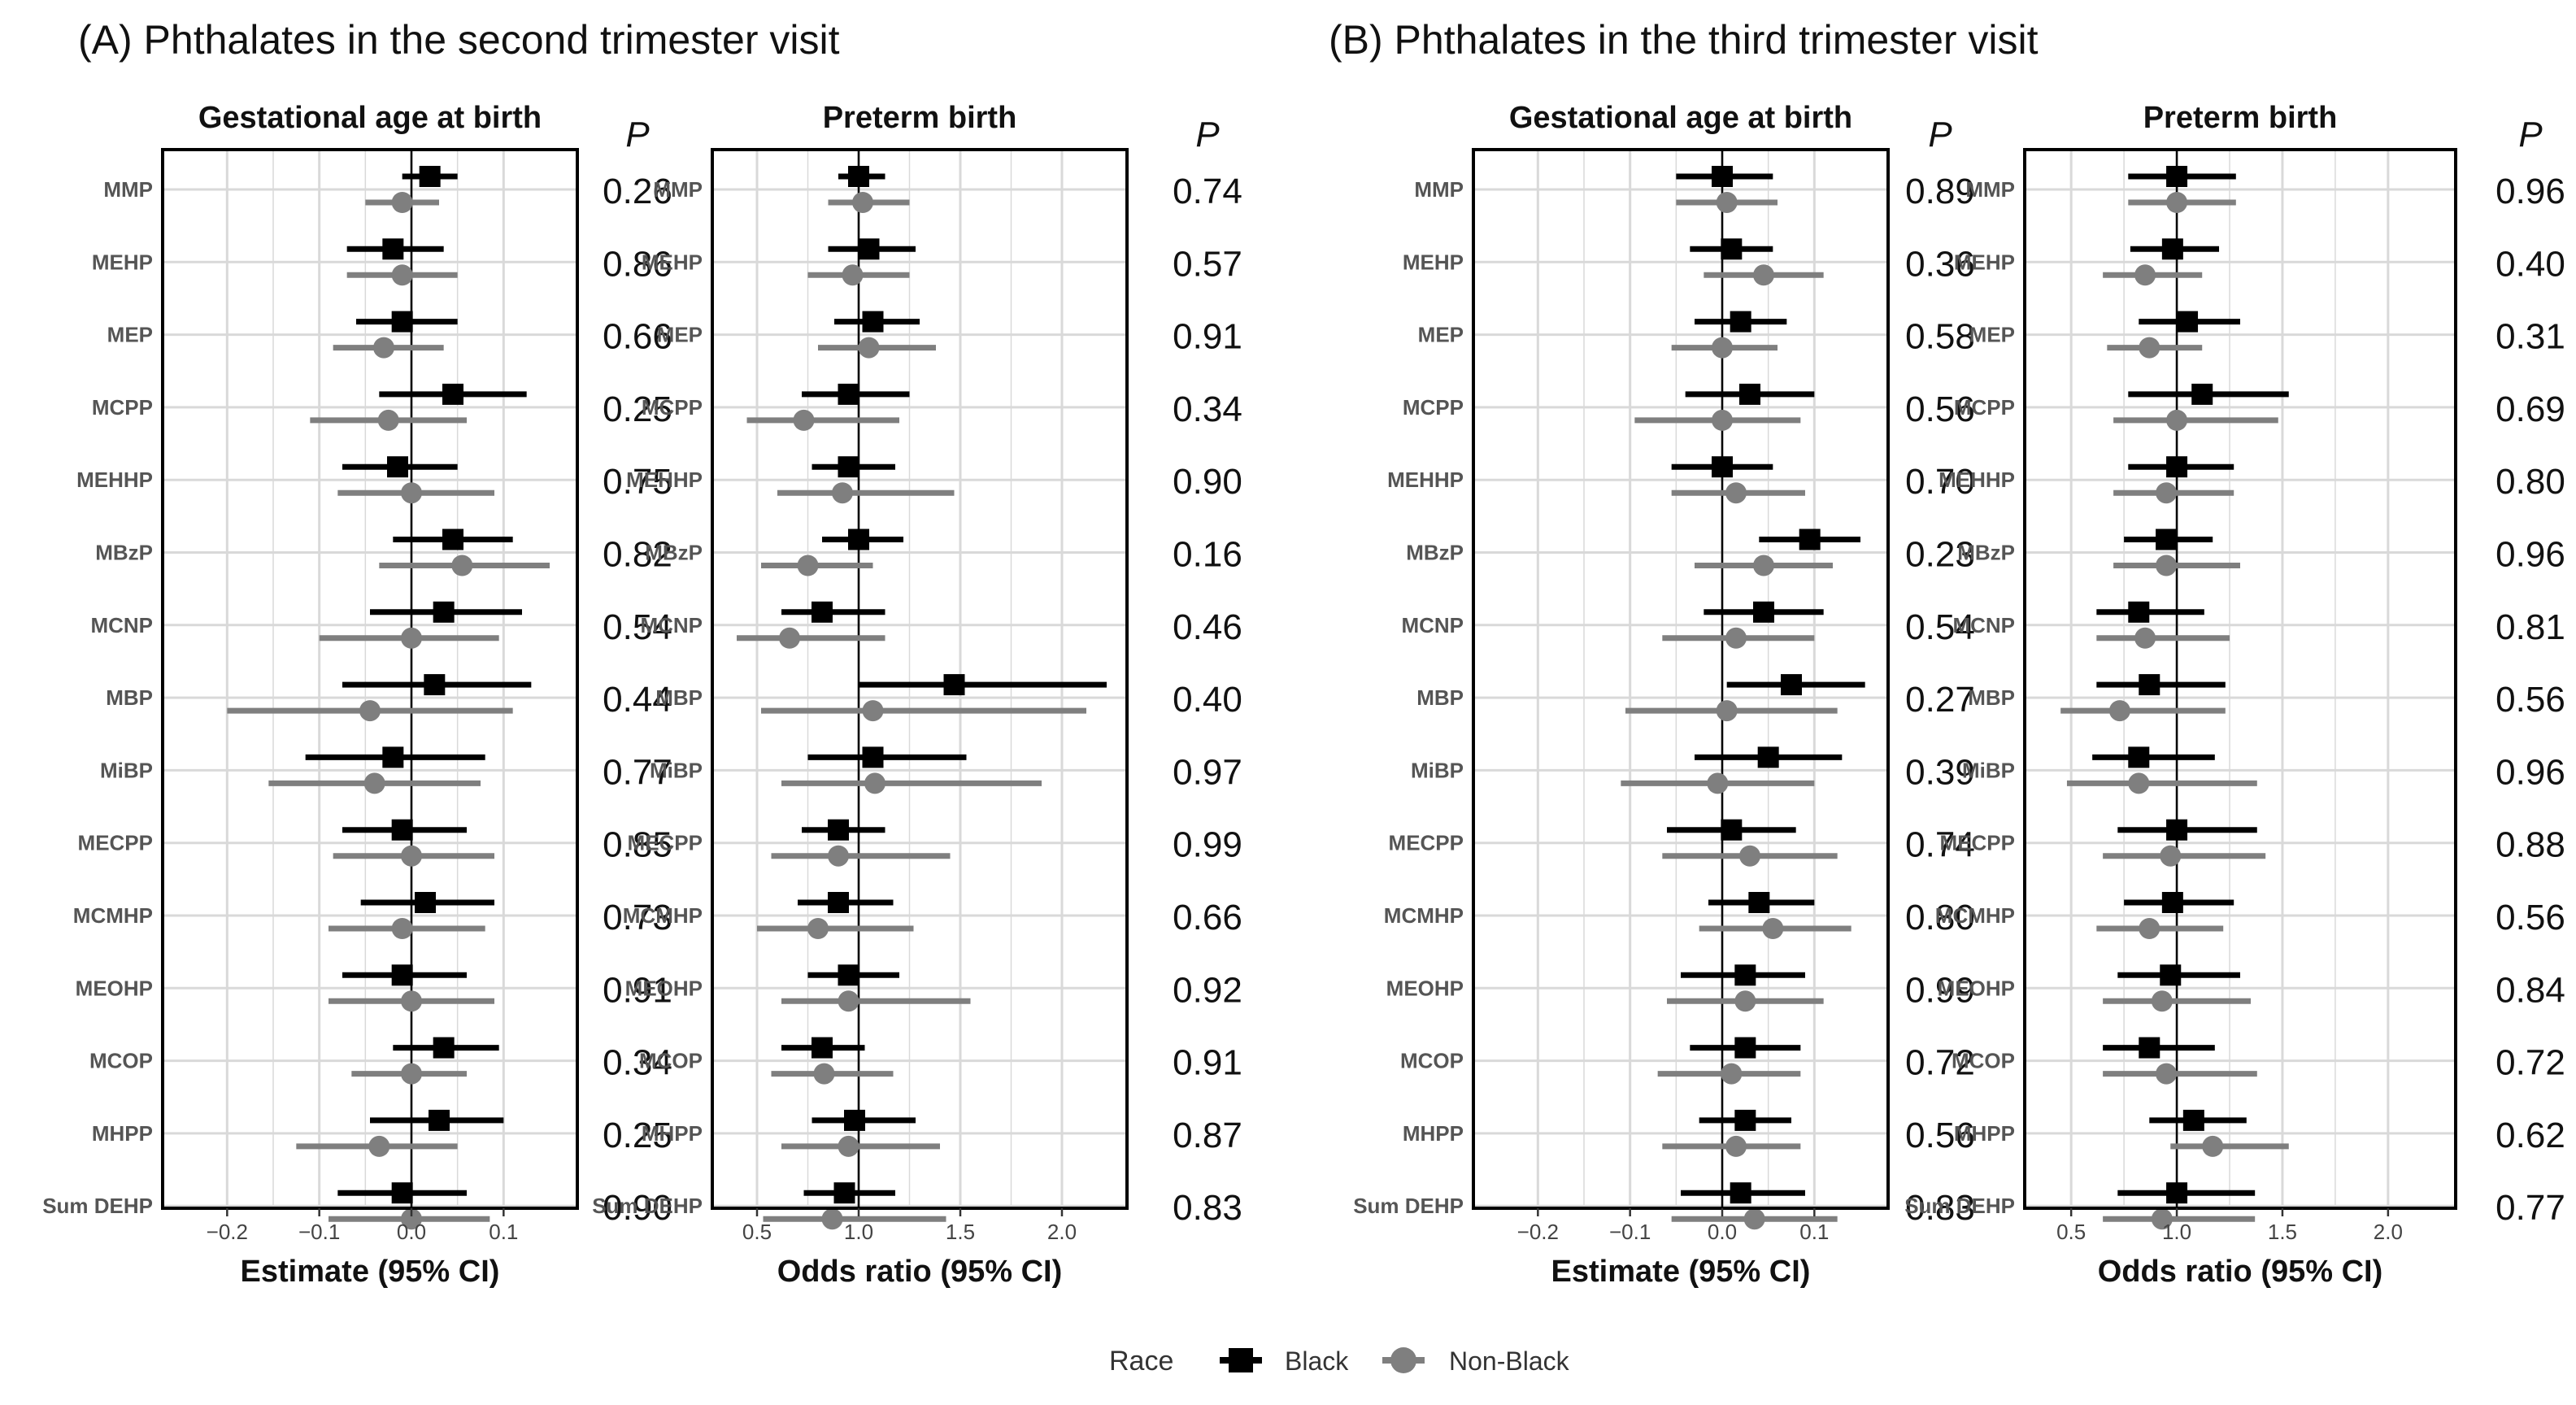 Image resolution: width=2576 pixels, height=1405 pixels. What do you see at coordinates (1940, 191) in the screenshot?
I see `p-value: 0.89` at bounding box center [1940, 191].